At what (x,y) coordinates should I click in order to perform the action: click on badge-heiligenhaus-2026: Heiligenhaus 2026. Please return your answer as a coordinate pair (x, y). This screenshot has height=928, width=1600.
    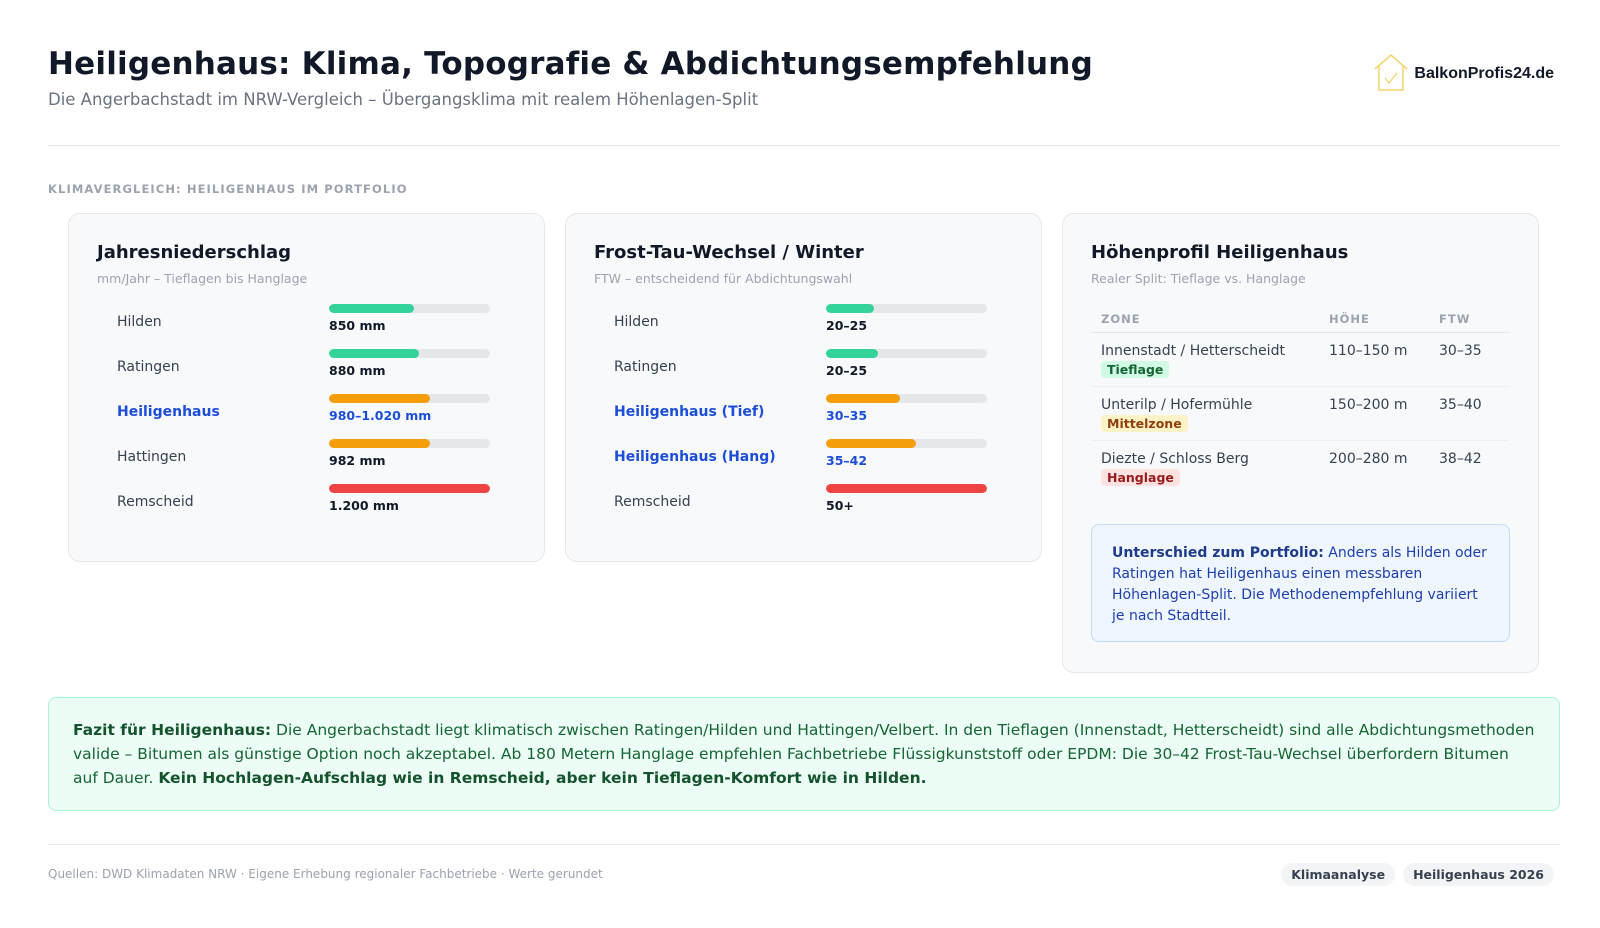
    Looking at the image, I should click on (1478, 874).